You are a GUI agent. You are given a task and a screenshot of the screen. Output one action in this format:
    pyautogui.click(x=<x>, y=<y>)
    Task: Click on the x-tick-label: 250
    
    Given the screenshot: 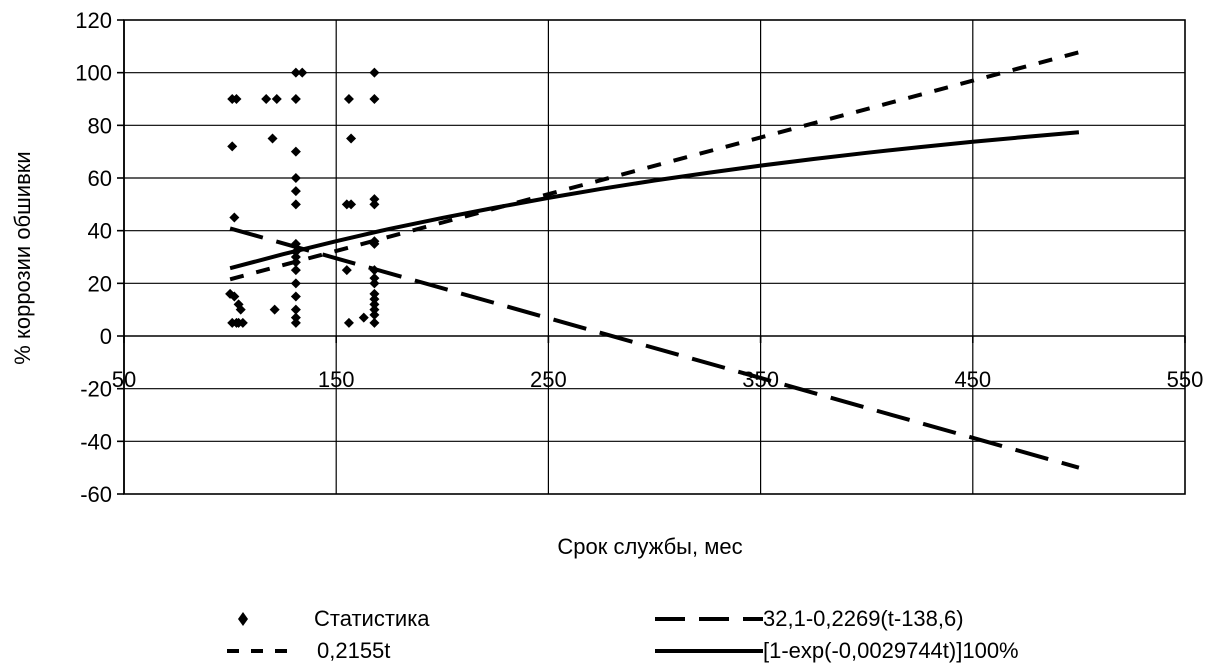 What is the action you would take?
    pyautogui.click(x=548, y=379)
    